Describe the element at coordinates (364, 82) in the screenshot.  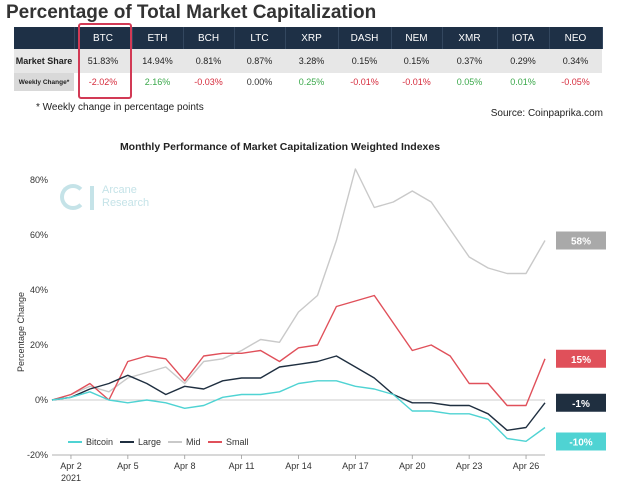
I see `weekly-change-dash: -0.01%` at that location.